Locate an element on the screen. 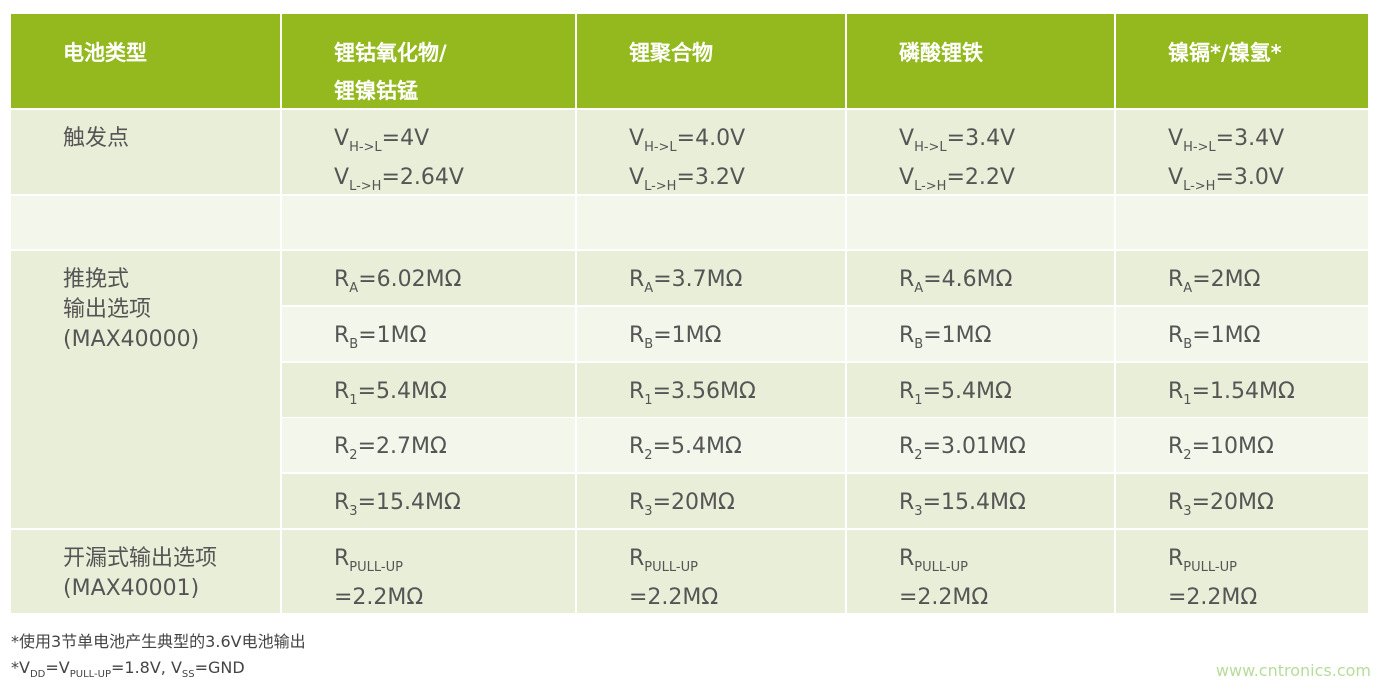 The image size is (1393, 688). value: =3.01MΩ is located at coordinates (974, 446).